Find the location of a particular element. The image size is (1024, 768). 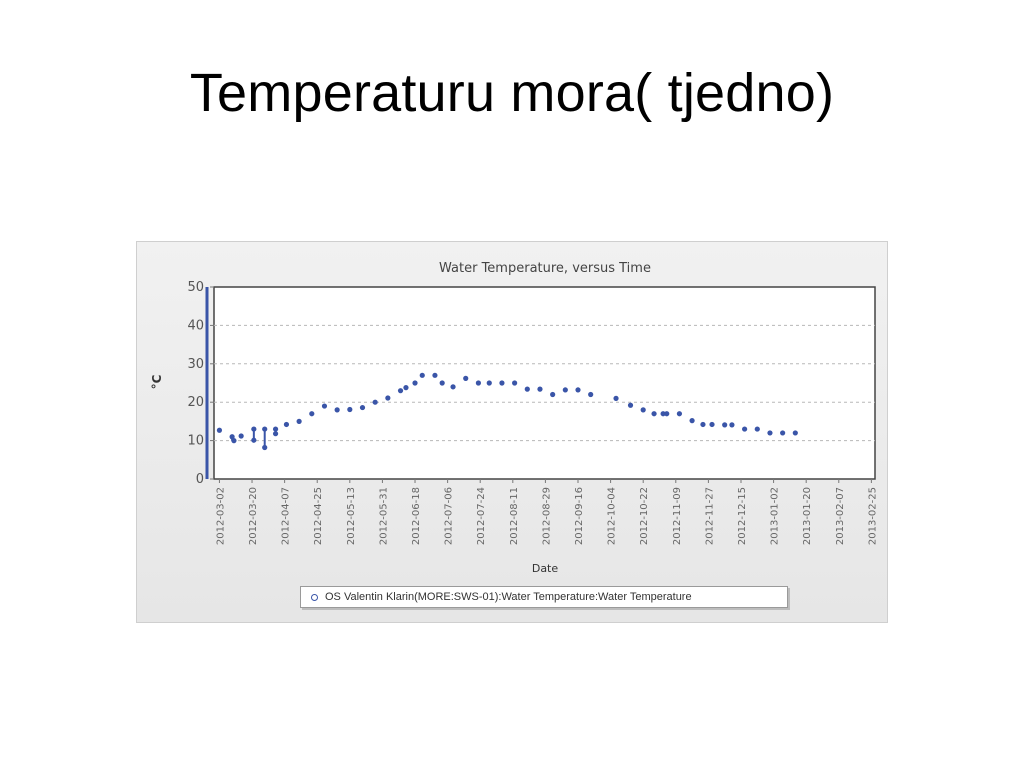

x-tick-label: 2013-02-25 is located at coordinates (872, 516).